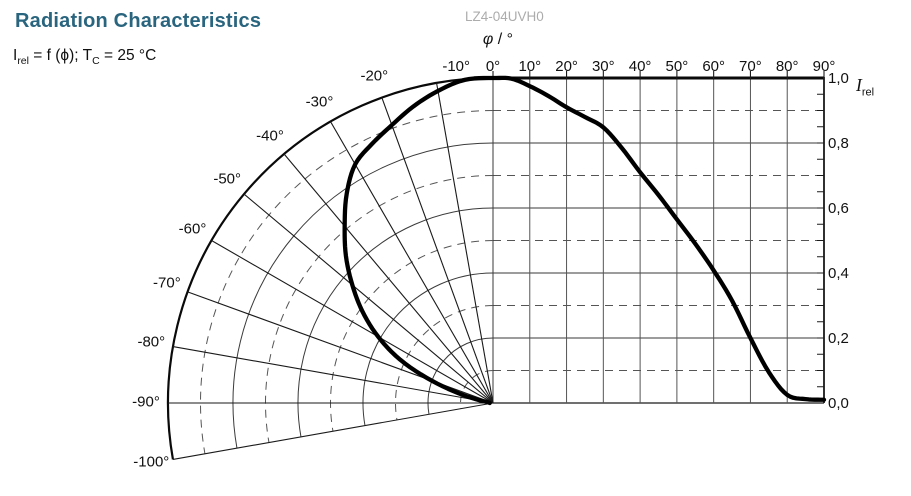 This screenshot has width=911, height=496. I want to click on phi-symbol: φ, so click(488, 39).